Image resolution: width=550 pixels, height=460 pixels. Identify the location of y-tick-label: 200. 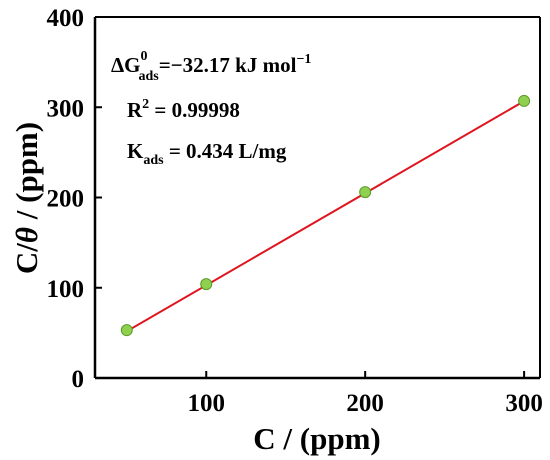
(66, 199).